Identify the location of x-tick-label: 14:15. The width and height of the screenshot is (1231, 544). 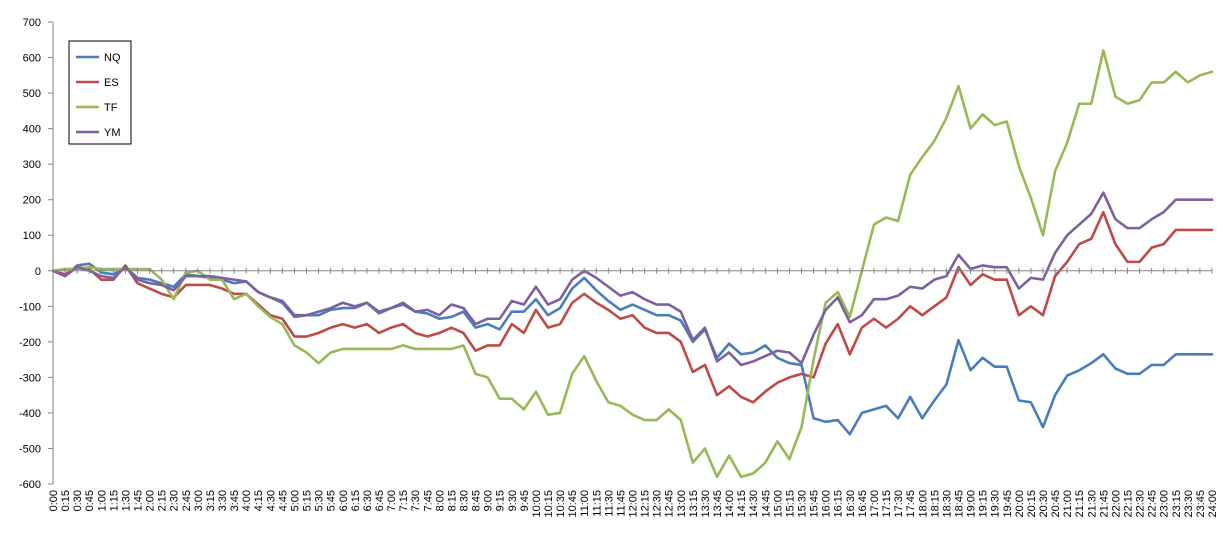
(742, 504).